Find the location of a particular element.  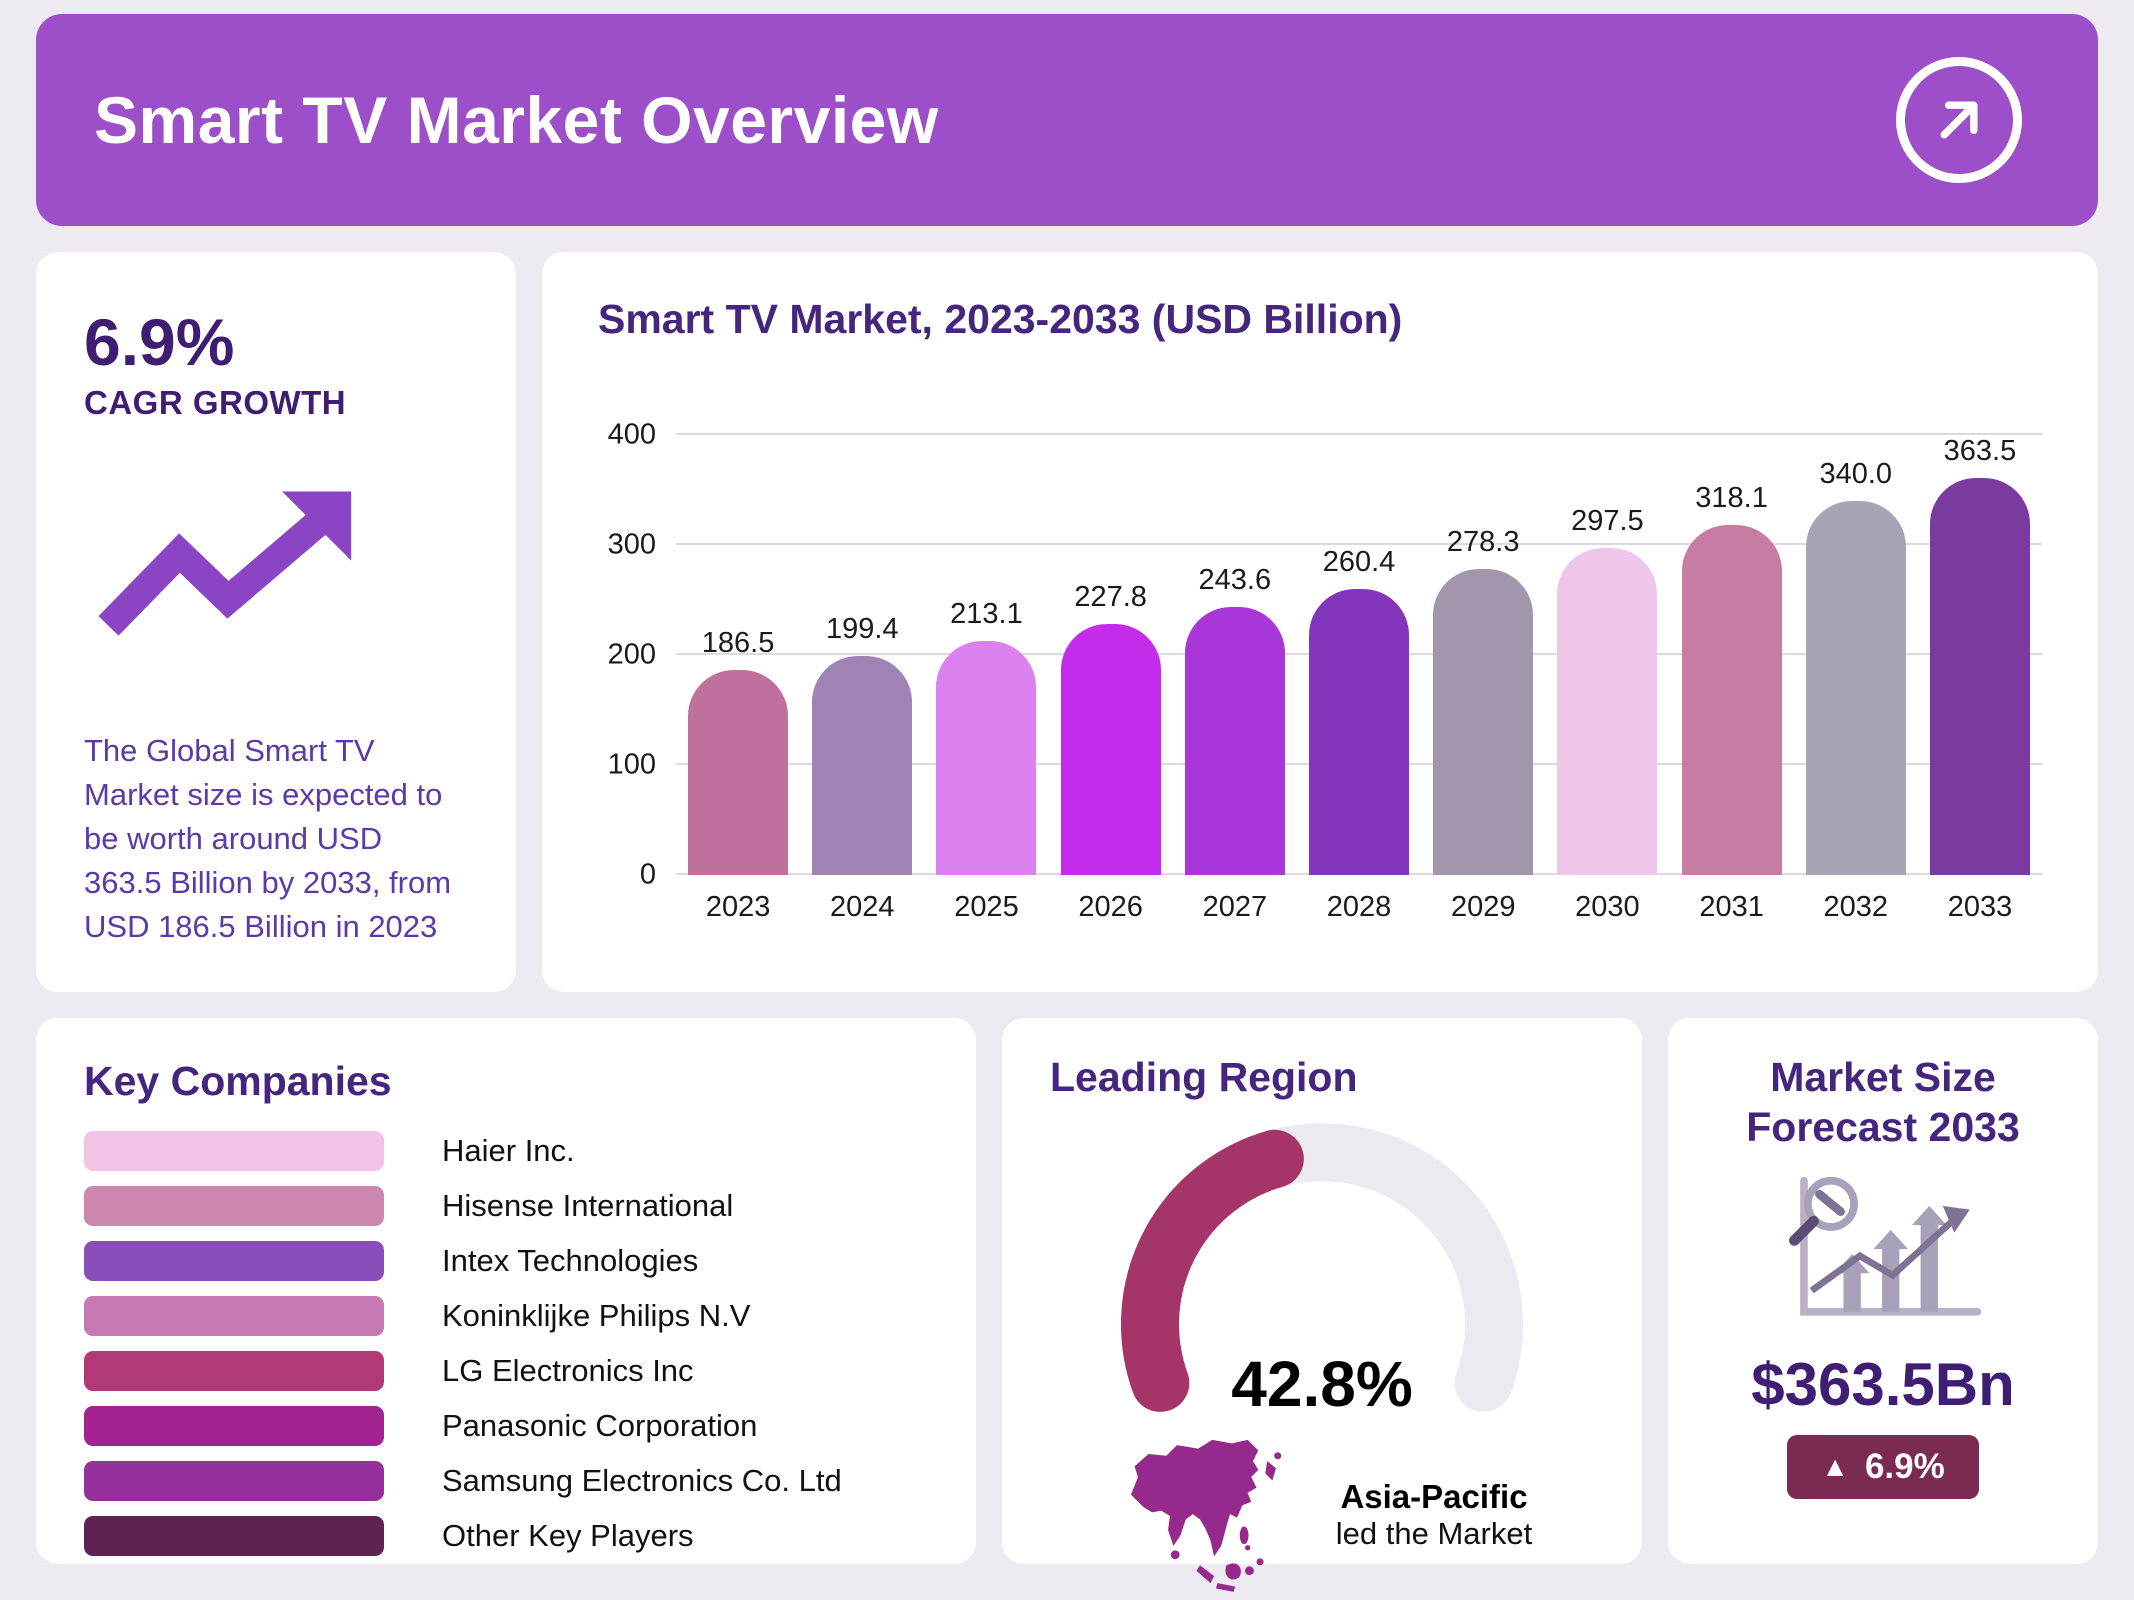

bar-slot: 278.3 is located at coordinates (1483, 655).